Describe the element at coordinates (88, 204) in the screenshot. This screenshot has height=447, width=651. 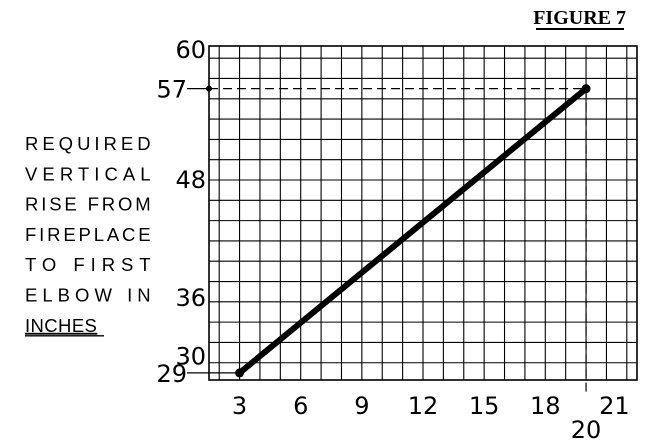
I see `y-axis-title-line: RISE FROM` at that location.